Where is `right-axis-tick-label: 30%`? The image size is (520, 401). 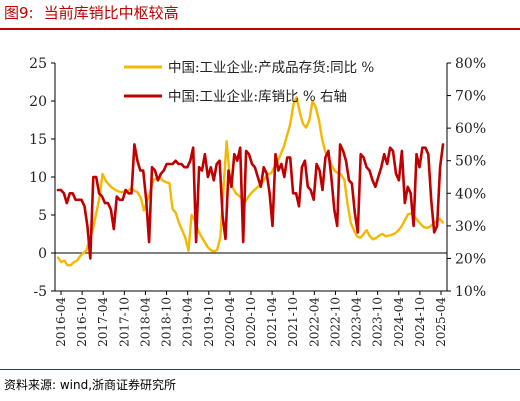 right-axis-tick-label: 30% is located at coordinates (470, 227).